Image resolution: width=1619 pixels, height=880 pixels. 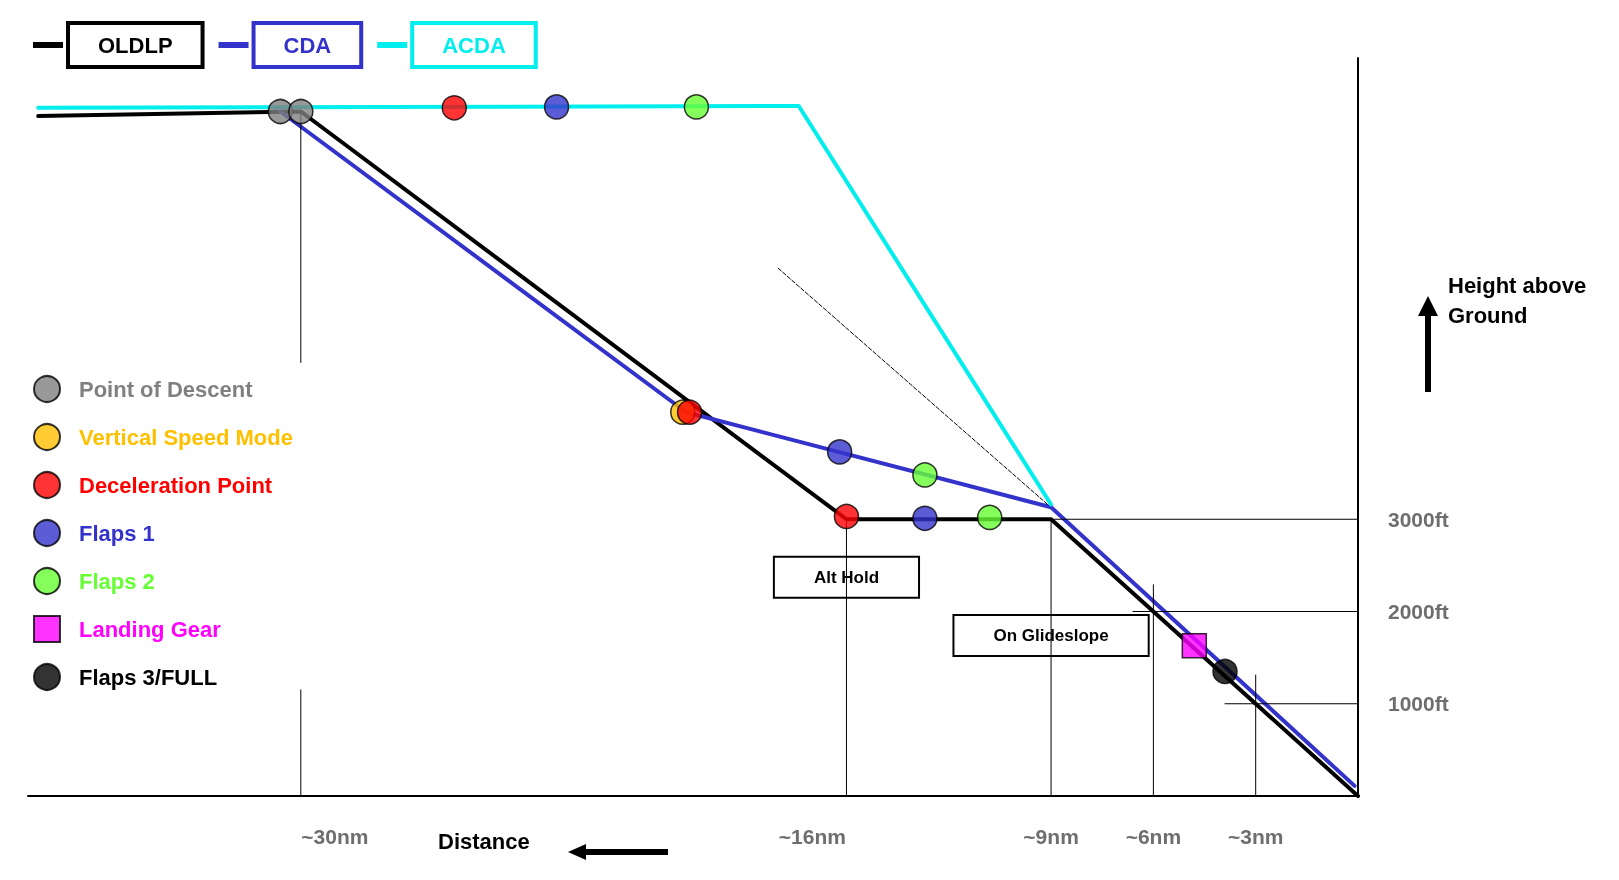 What do you see at coordinates (474, 45) in the screenshot?
I see `legend-label: ACDA` at bounding box center [474, 45].